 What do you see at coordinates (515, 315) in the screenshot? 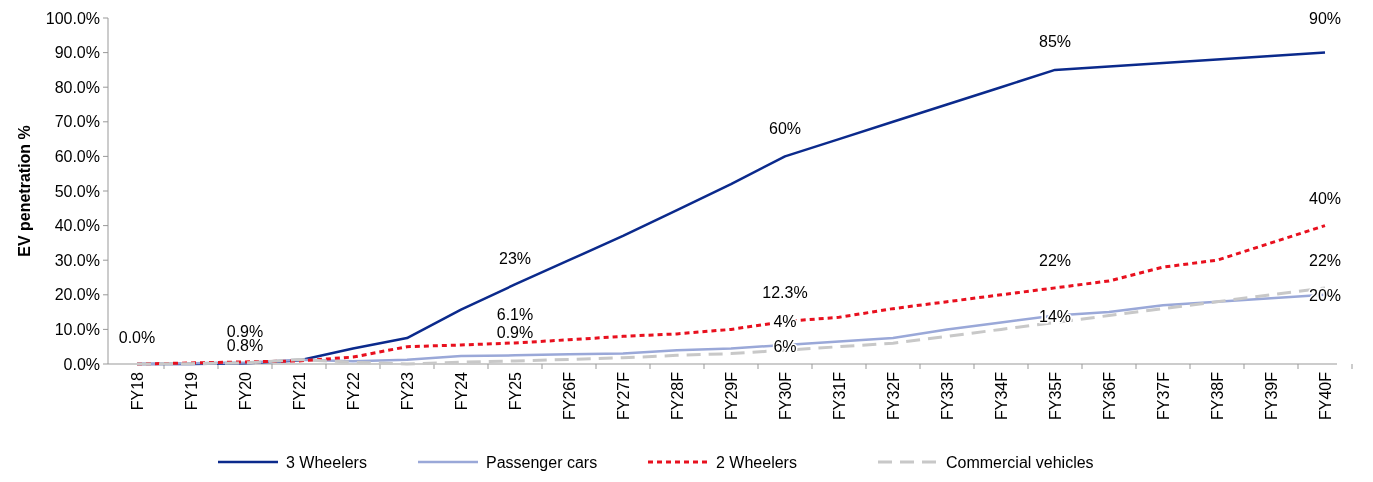
I see `annotation: 6.1%` at bounding box center [515, 315].